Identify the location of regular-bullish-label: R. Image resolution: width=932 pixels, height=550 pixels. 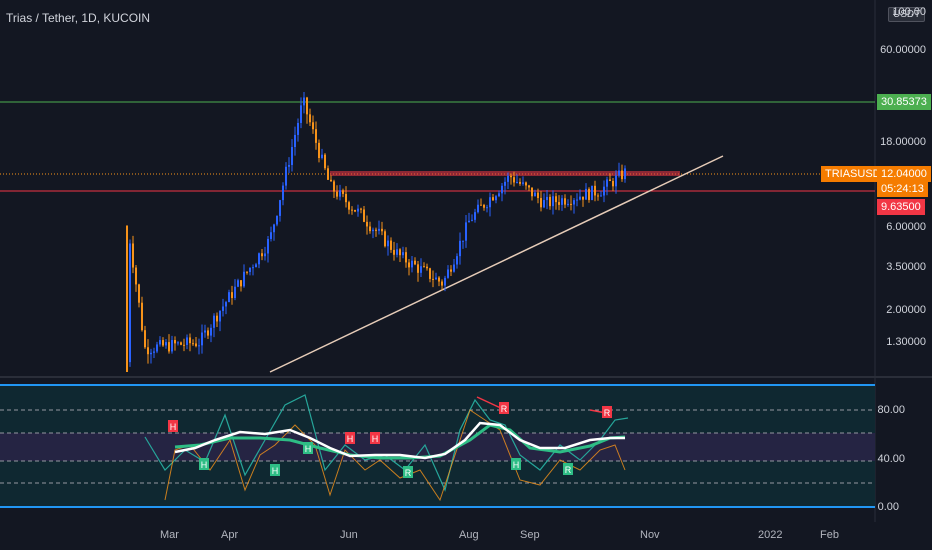
(568, 470).